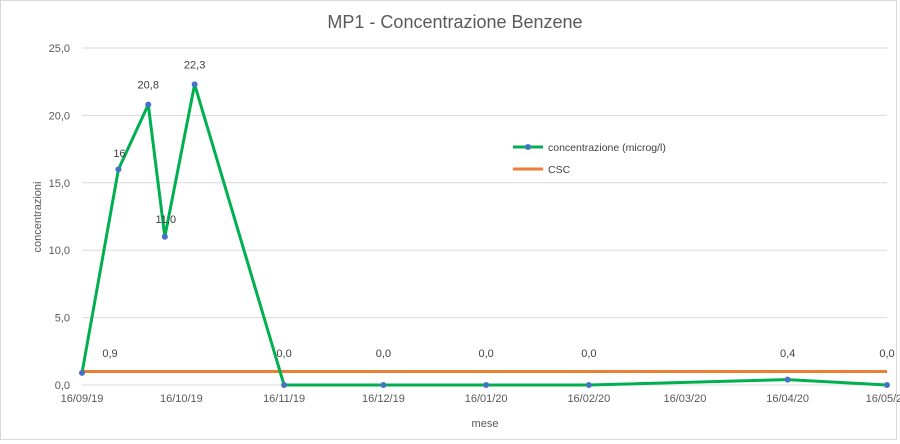 The height and width of the screenshot is (444, 900). I want to click on data-label: 0,9, so click(109, 354).